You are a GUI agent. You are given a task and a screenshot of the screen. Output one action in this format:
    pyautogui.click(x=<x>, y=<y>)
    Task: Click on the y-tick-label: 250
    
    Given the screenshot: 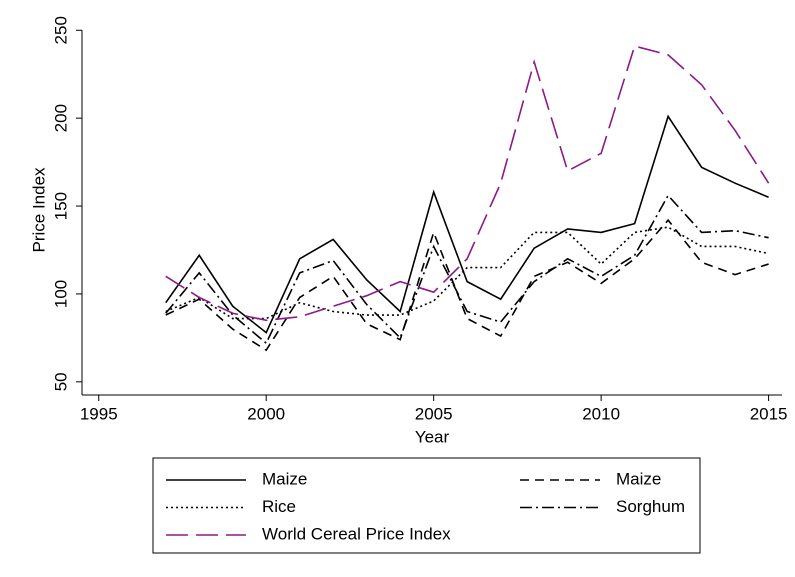 What is the action you would take?
    pyautogui.click(x=60, y=30)
    